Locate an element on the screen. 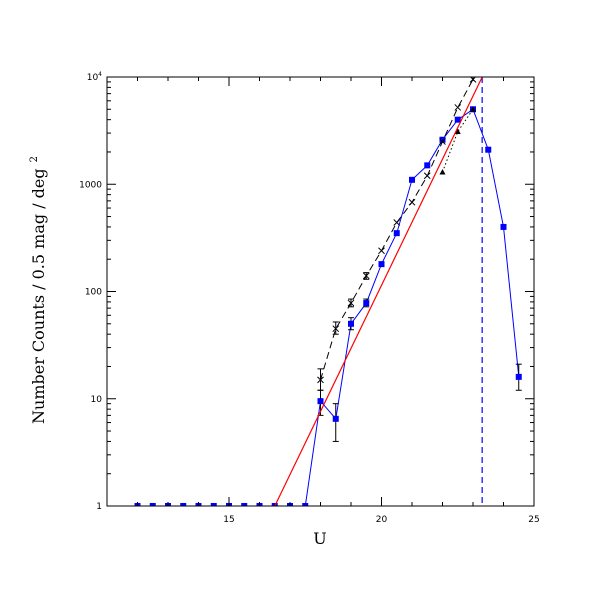  y-axis-title-superscript: 2 is located at coordinates (34, 159).